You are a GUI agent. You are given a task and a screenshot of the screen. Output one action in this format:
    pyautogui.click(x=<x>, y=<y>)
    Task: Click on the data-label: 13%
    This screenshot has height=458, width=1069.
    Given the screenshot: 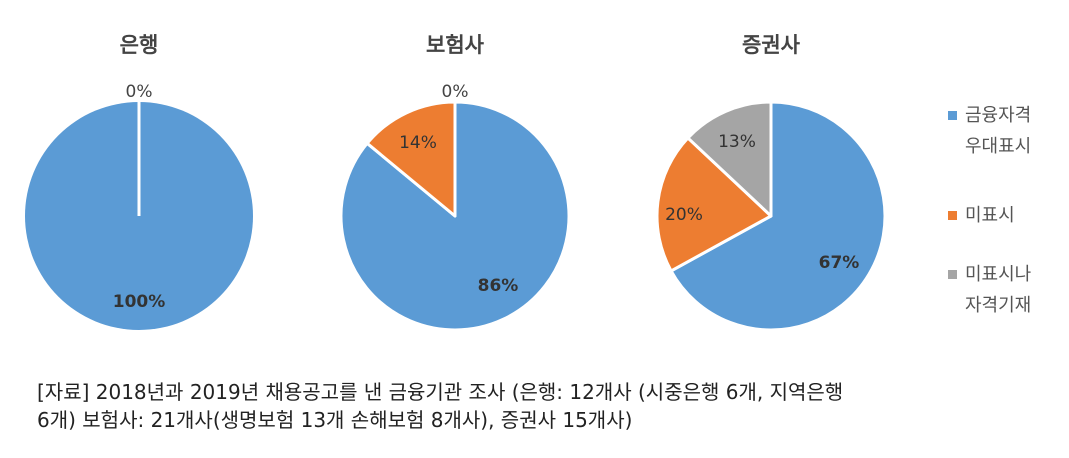 What is the action you would take?
    pyautogui.click(x=737, y=142)
    